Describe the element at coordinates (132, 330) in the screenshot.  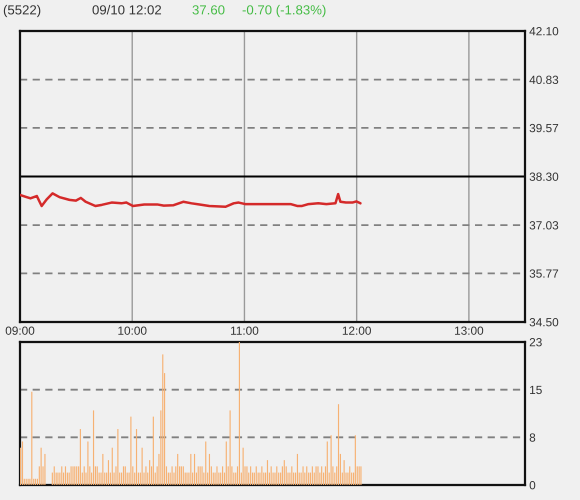
I see `x-tick-label: 10:00` at that location.